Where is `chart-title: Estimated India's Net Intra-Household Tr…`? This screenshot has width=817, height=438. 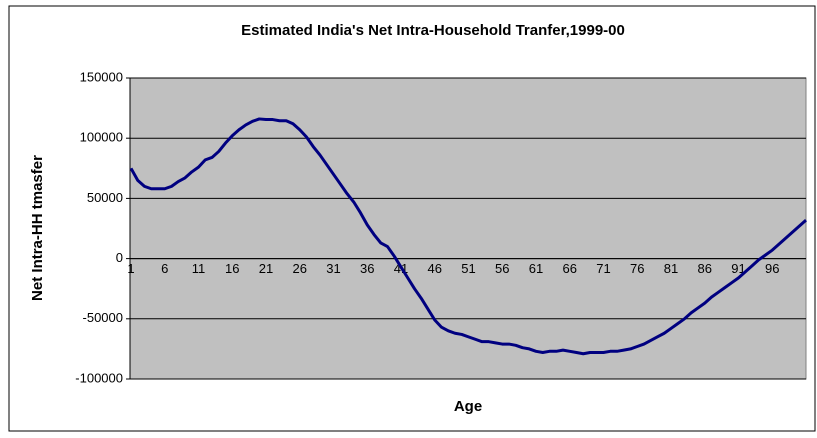 chart-title: Estimated India's Net Intra-Household Tr… is located at coordinates (433, 30).